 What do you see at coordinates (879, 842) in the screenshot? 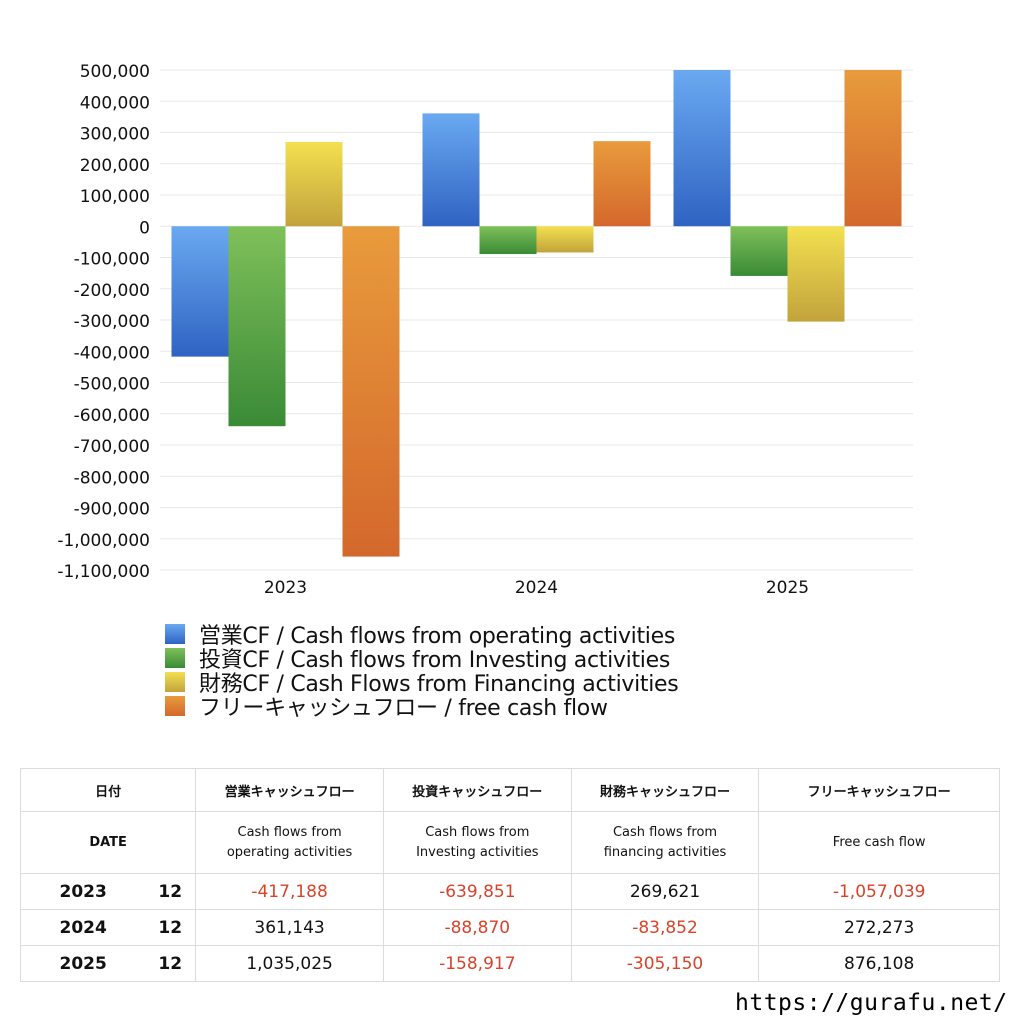
I see `header-free-cash-flow-en: Free cash flow` at bounding box center [879, 842].